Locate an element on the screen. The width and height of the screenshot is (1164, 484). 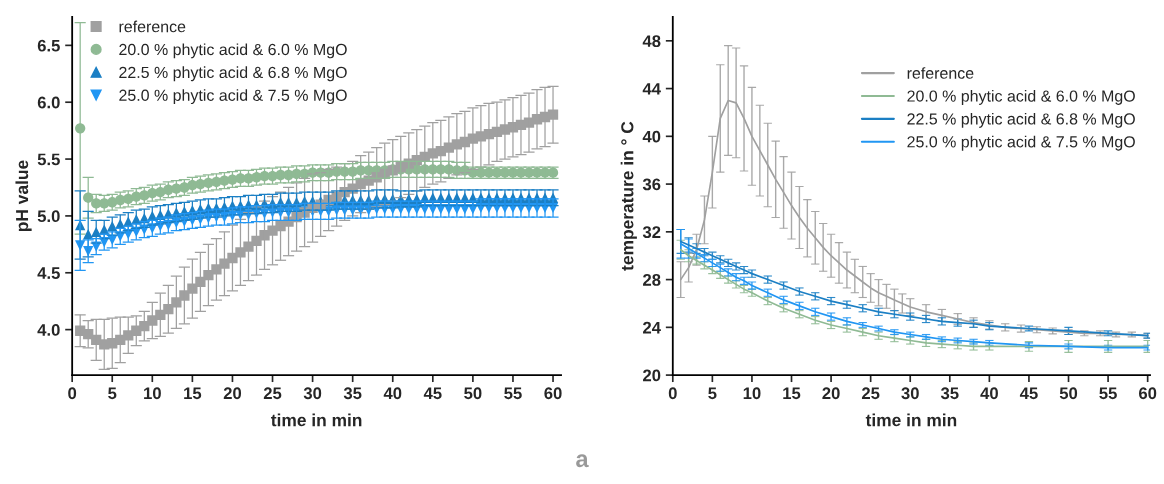
y-tick-label: 4.5 is located at coordinates (48, 273).